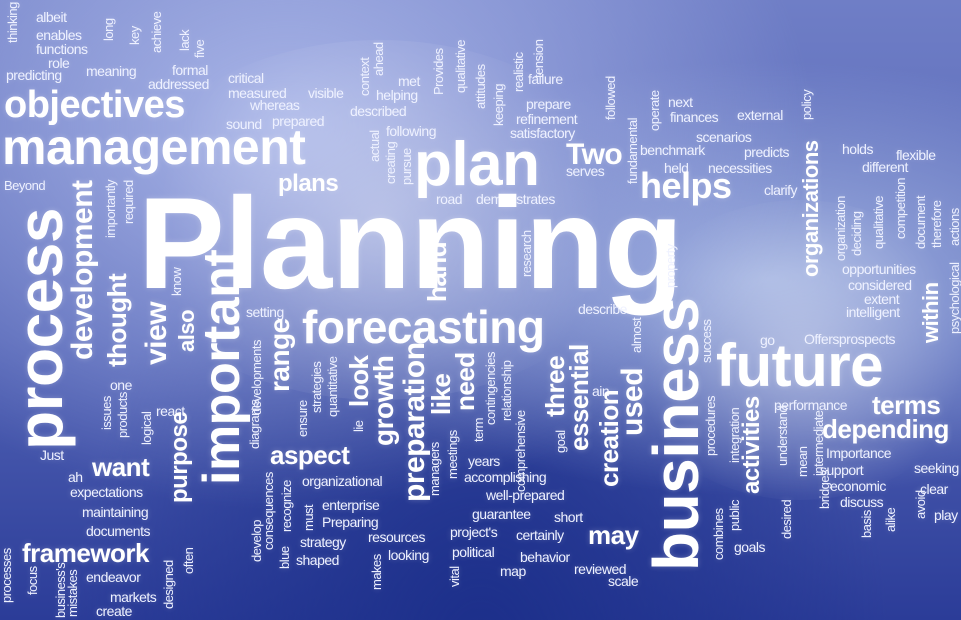  I want to click on word-process: process, so click(40, 329).